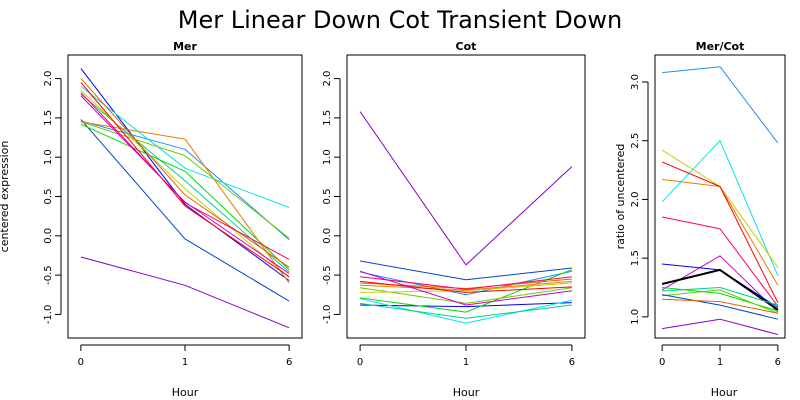 Image resolution: width=800 pixels, height=400 pixels. Describe the element at coordinates (466, 46) in the screenshot. I see `panel-title: Cot` at that location.